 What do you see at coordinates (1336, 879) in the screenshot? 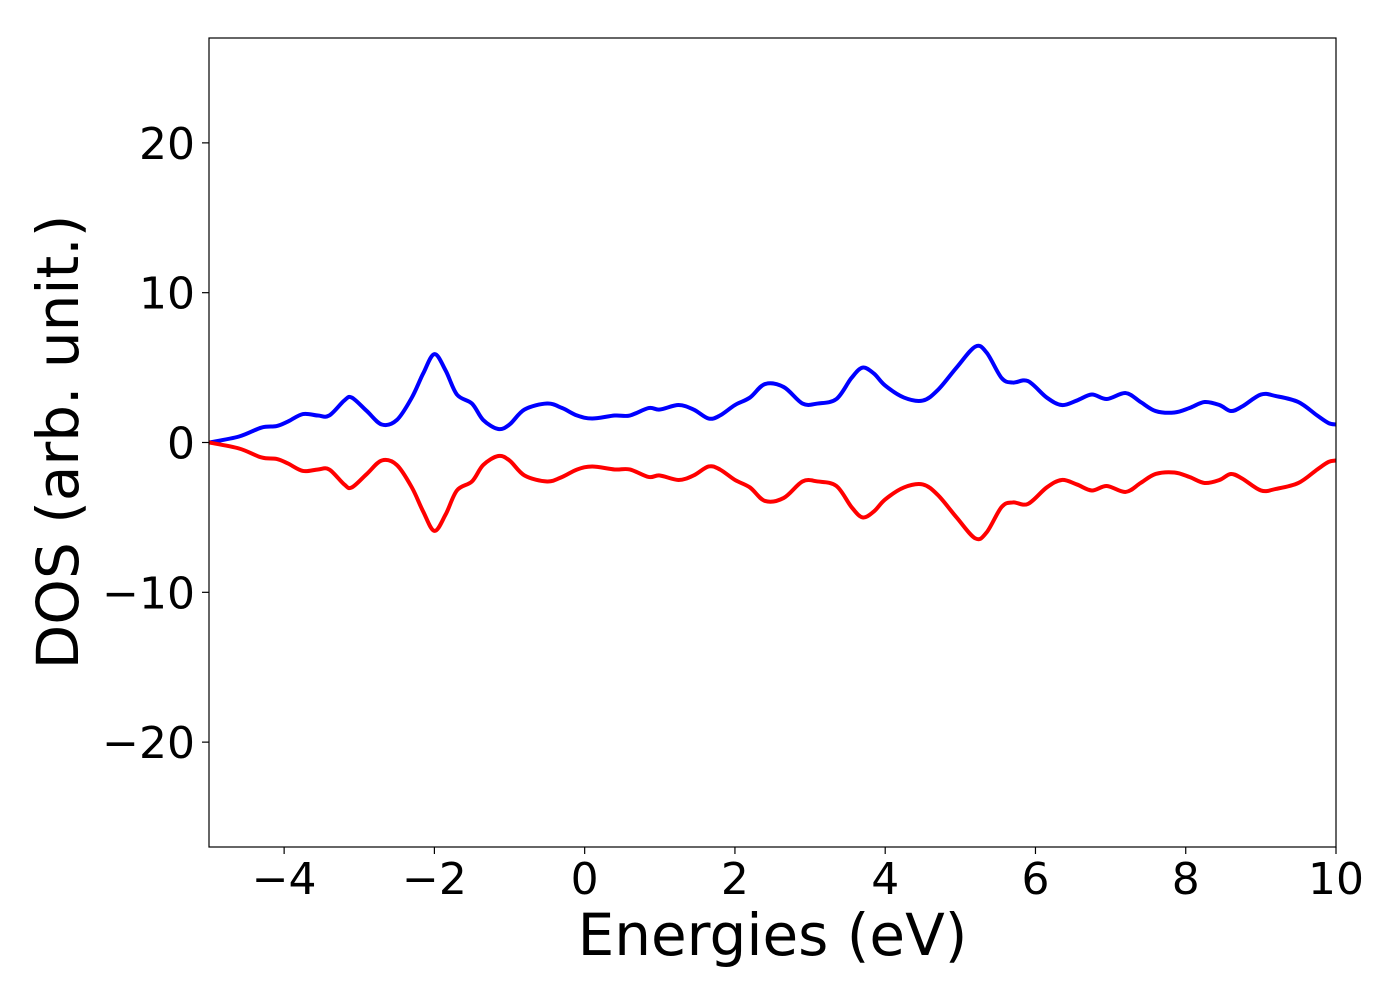
I see `x-tick-label: 10` at bounding box center [1336, 879].